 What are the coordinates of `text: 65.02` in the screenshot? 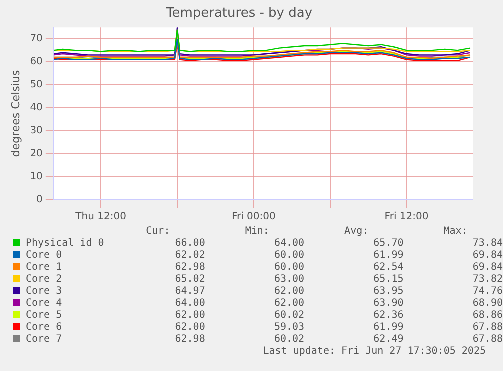 It's located at (190, 280).